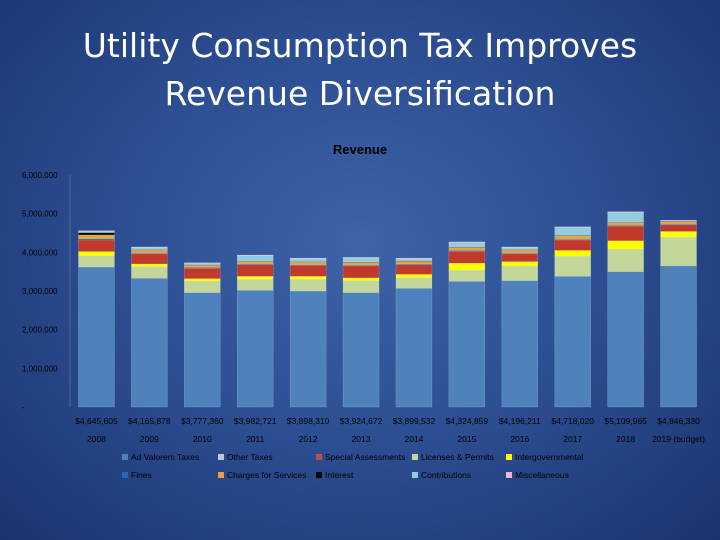 The height and width of the screenshot is (540, 720). Describe the element at coordinates (308, 421) in the screenshot. I see `total-label: $3,898,310` at that location.